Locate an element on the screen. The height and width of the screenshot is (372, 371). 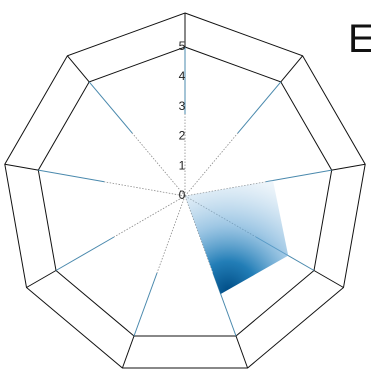
chart-title-fragment: E is located at coordinates (359, 39).